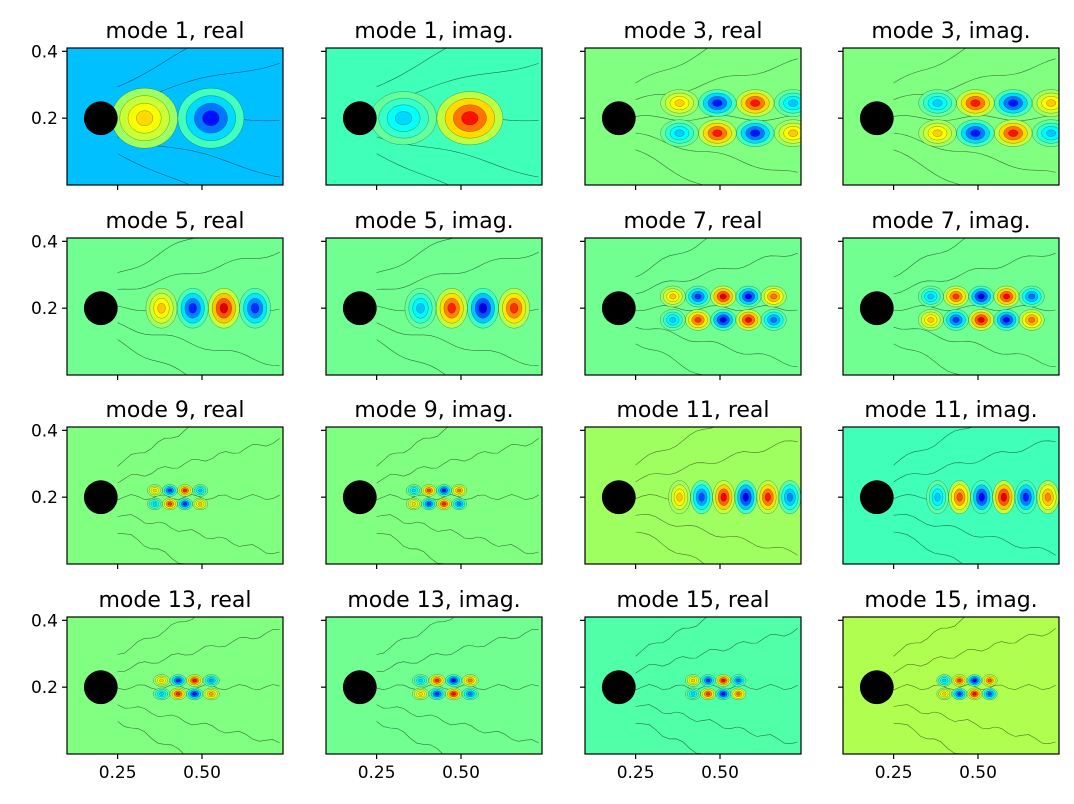 The width and height of the screenshot is (1074, 804). I want to click on mode-panel: mode 5, imag., so click(432, 294).